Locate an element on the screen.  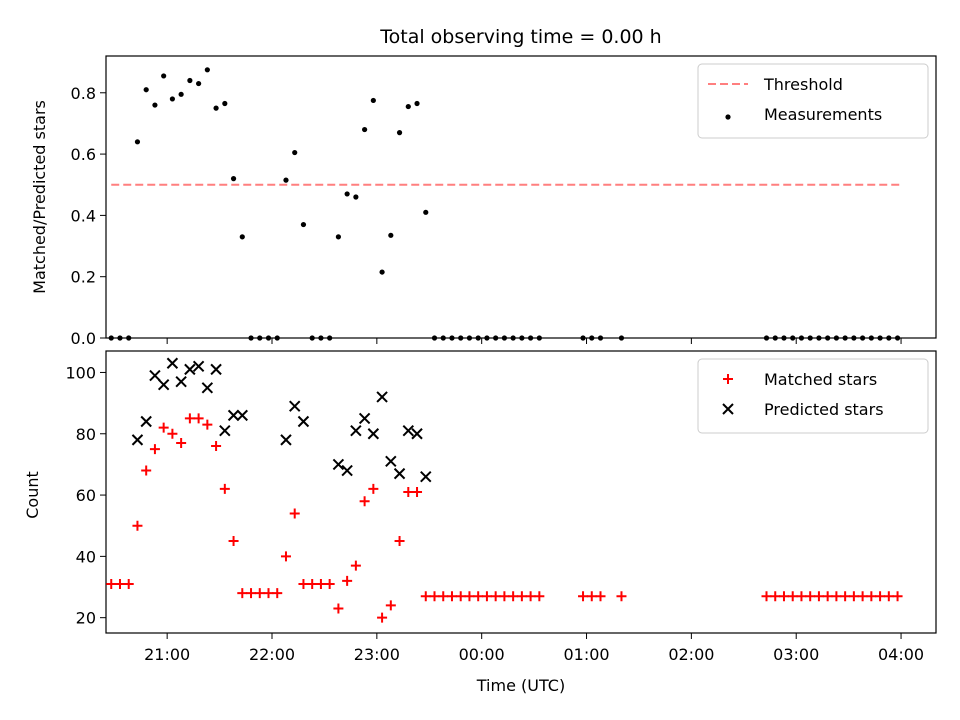
bottom-y-axis-title: Count is located at coordinates (32, 495).